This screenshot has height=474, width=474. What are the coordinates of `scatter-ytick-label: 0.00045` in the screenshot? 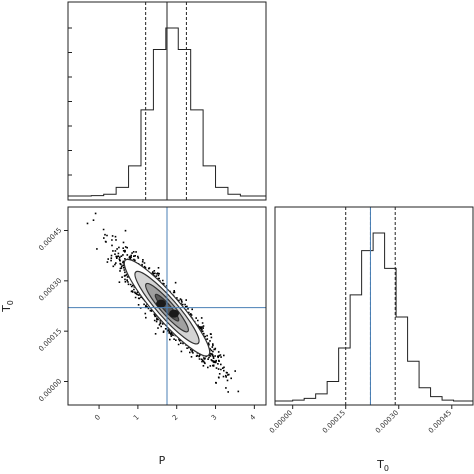 It's located at (50, 239).